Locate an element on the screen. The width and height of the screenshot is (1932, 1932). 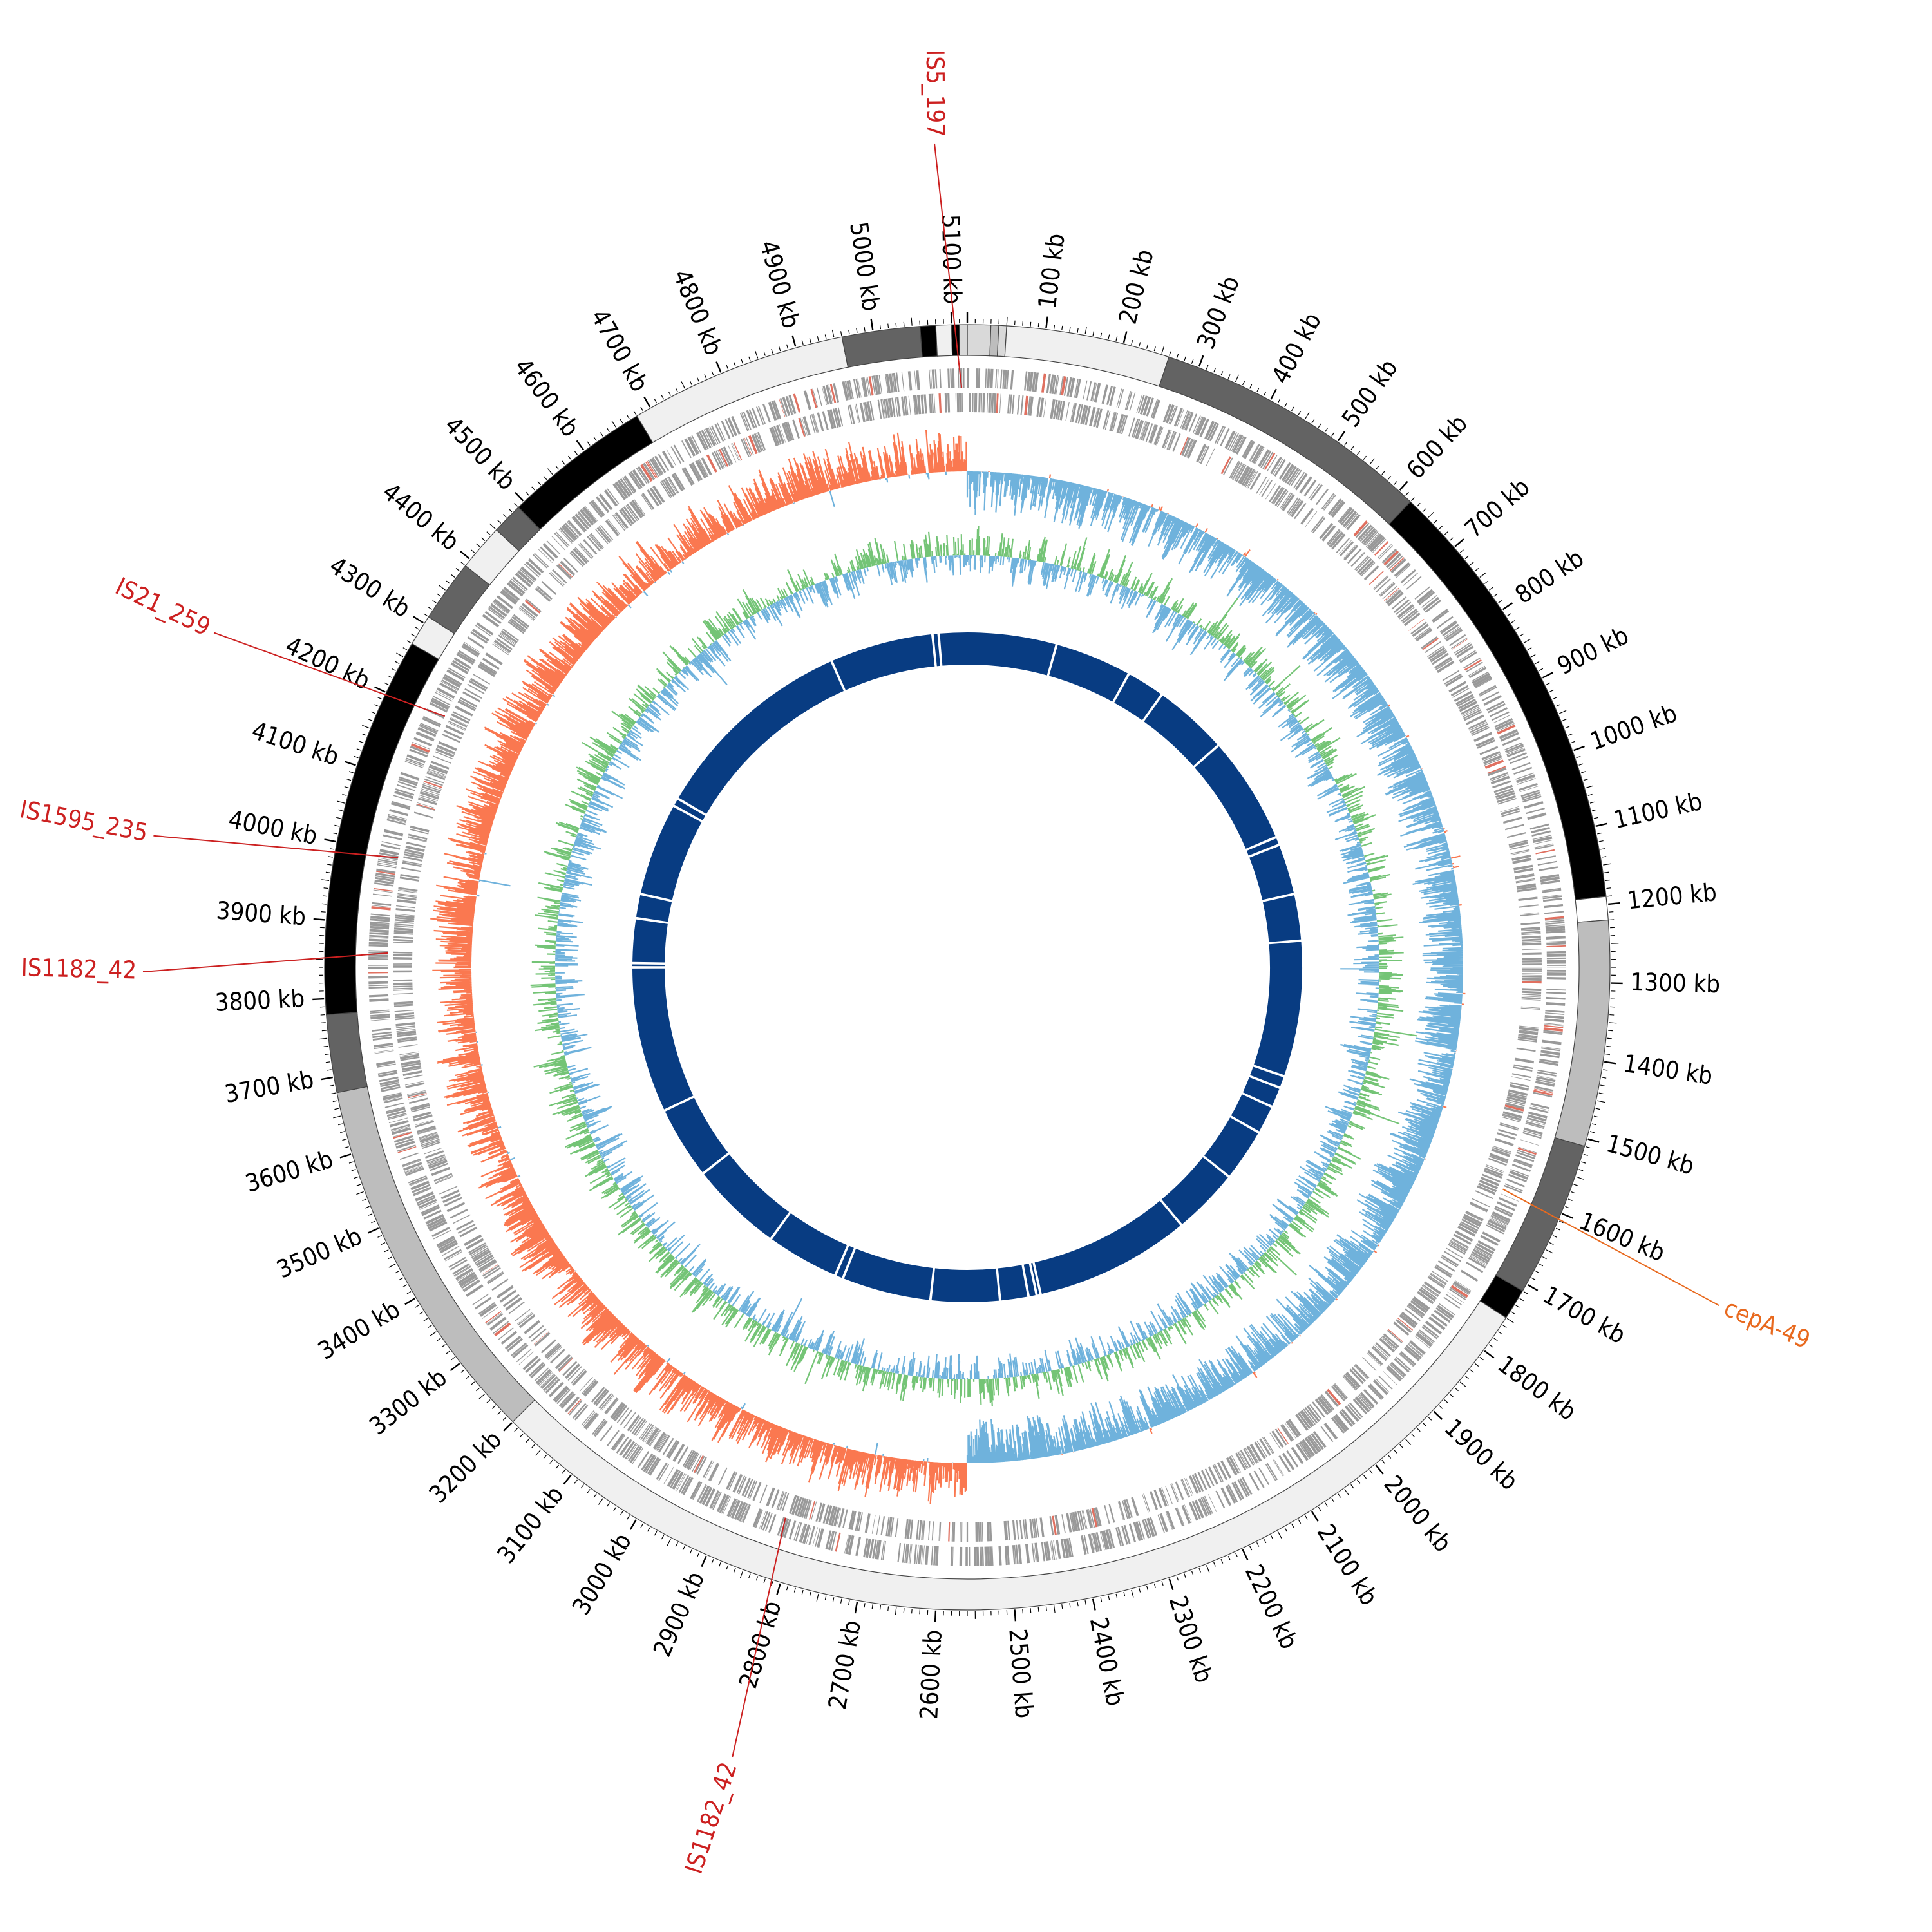
tick-label: 5100 kb is located at coordinates (951, 259).